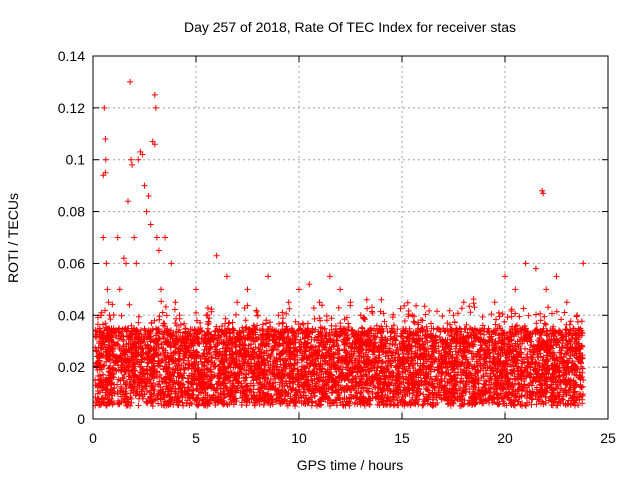  What do you see at coordinates (93, 438) in the screenshot?
I see `x-tick-label: 0` at bounding box center [93, 438].